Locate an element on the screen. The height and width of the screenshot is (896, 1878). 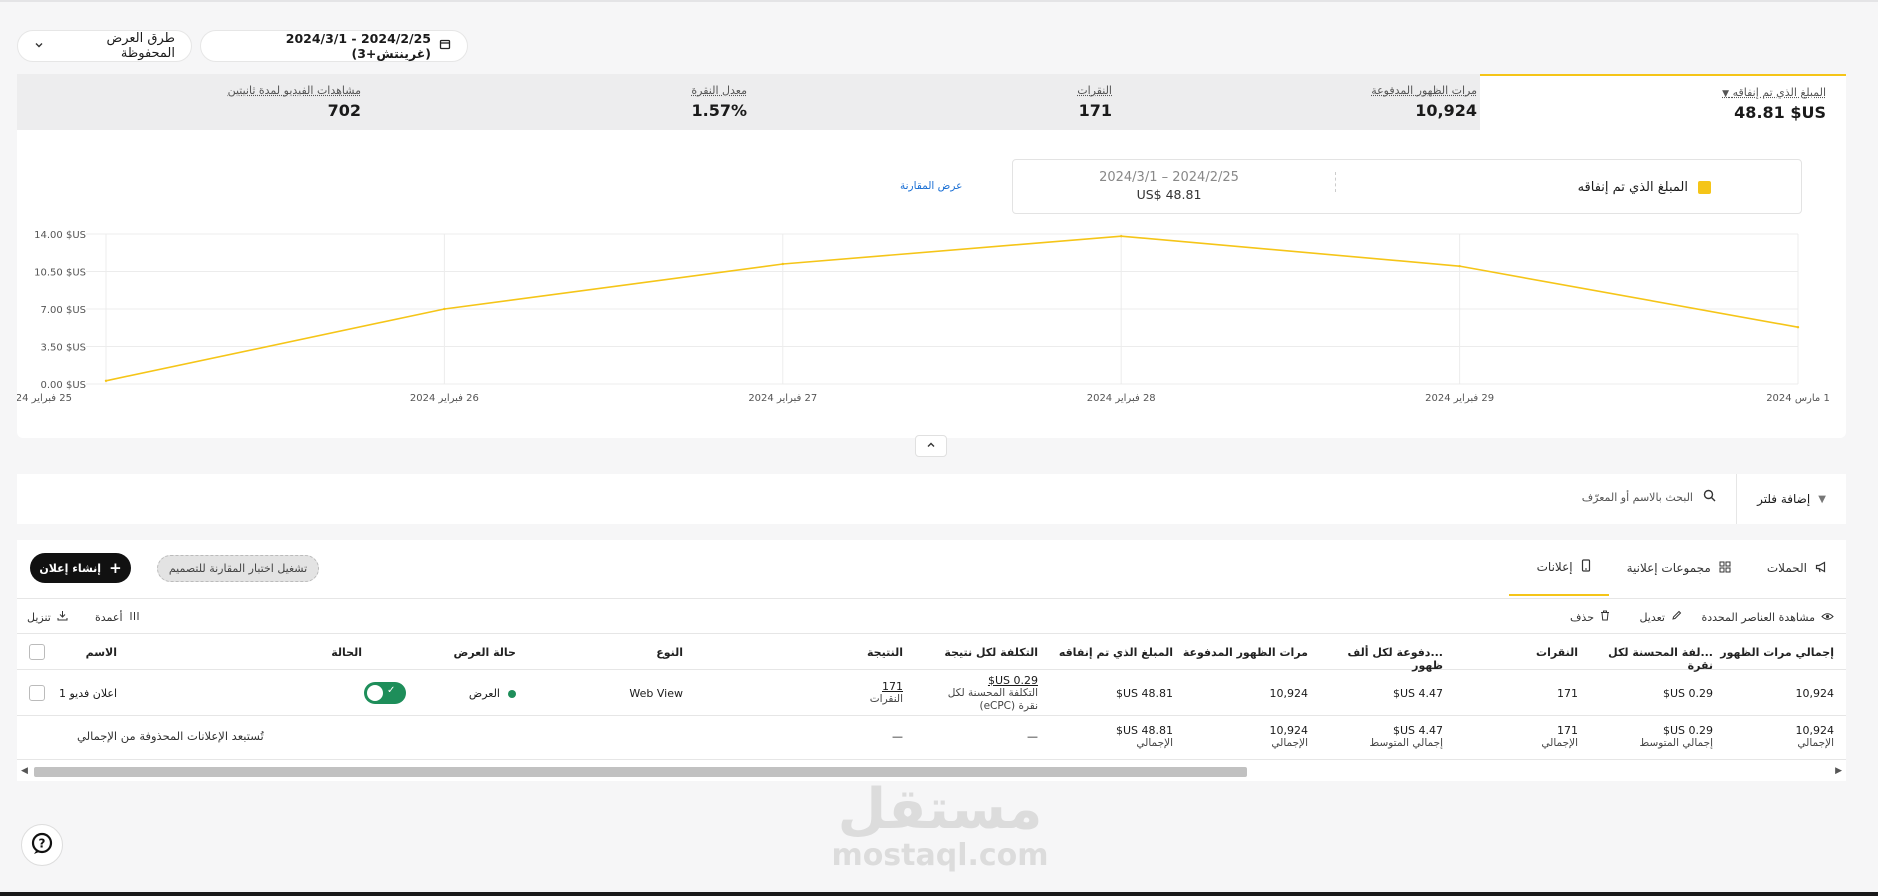
row-checkbox is located at coordinates (37, 693).